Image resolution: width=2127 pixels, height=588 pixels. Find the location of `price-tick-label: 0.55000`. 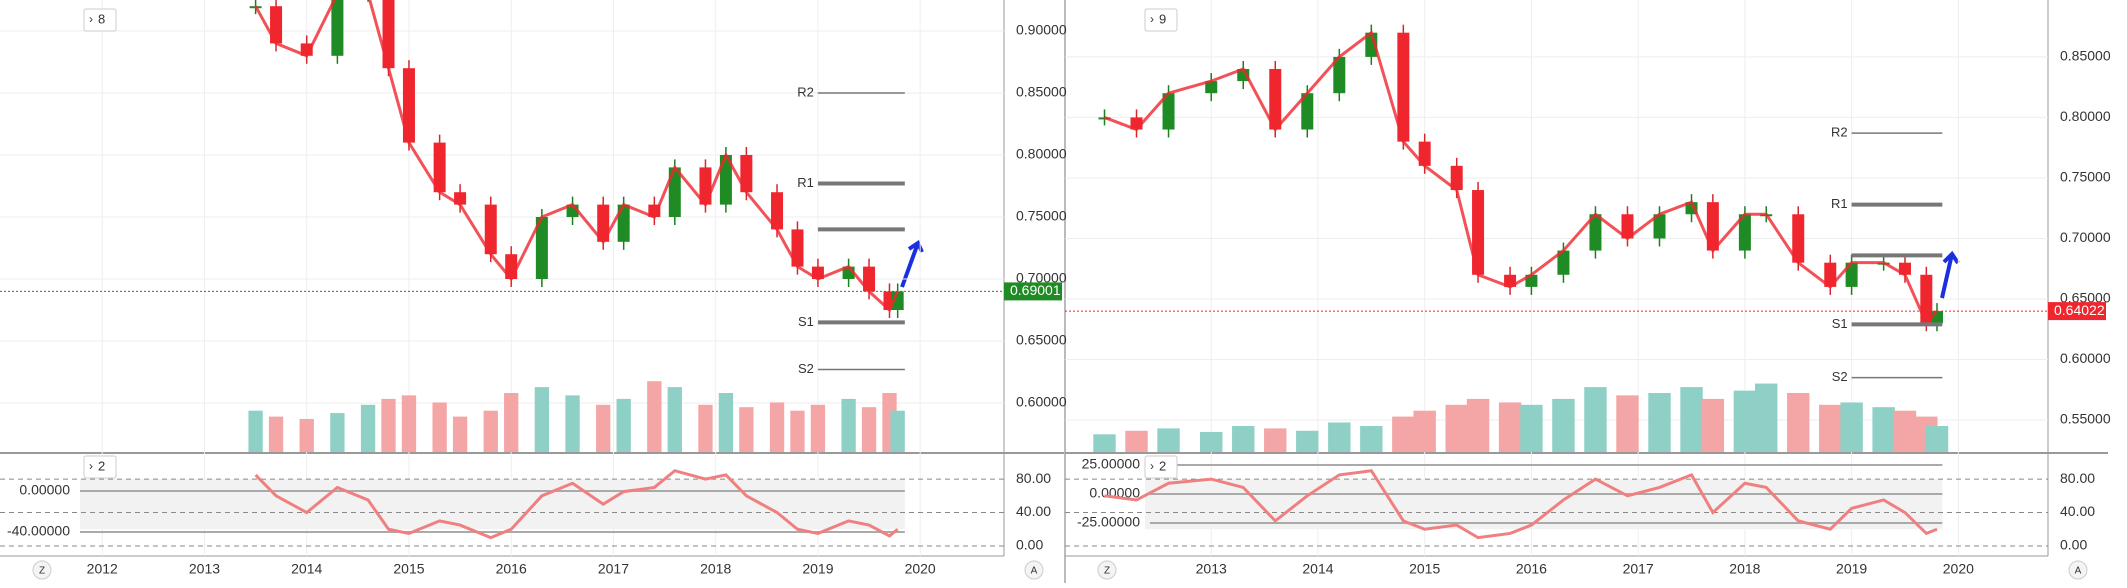

price-tick-label: 0.55000 is located at coordinates (2085, 419).